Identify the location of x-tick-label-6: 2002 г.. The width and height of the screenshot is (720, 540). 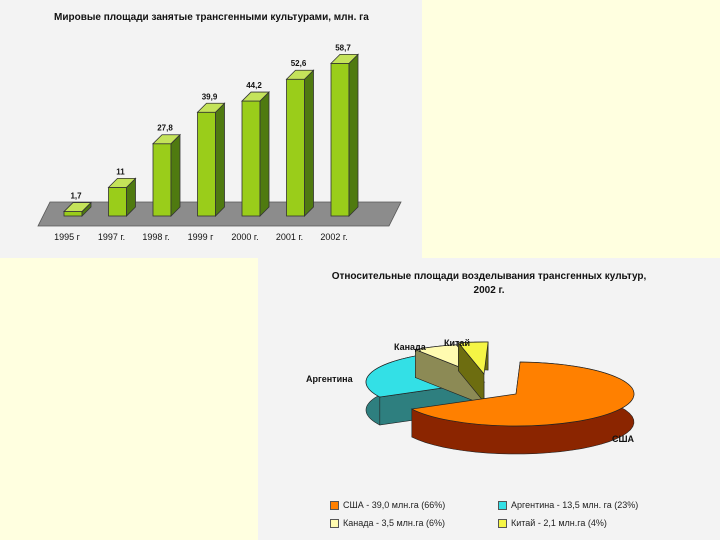
(333, 237).